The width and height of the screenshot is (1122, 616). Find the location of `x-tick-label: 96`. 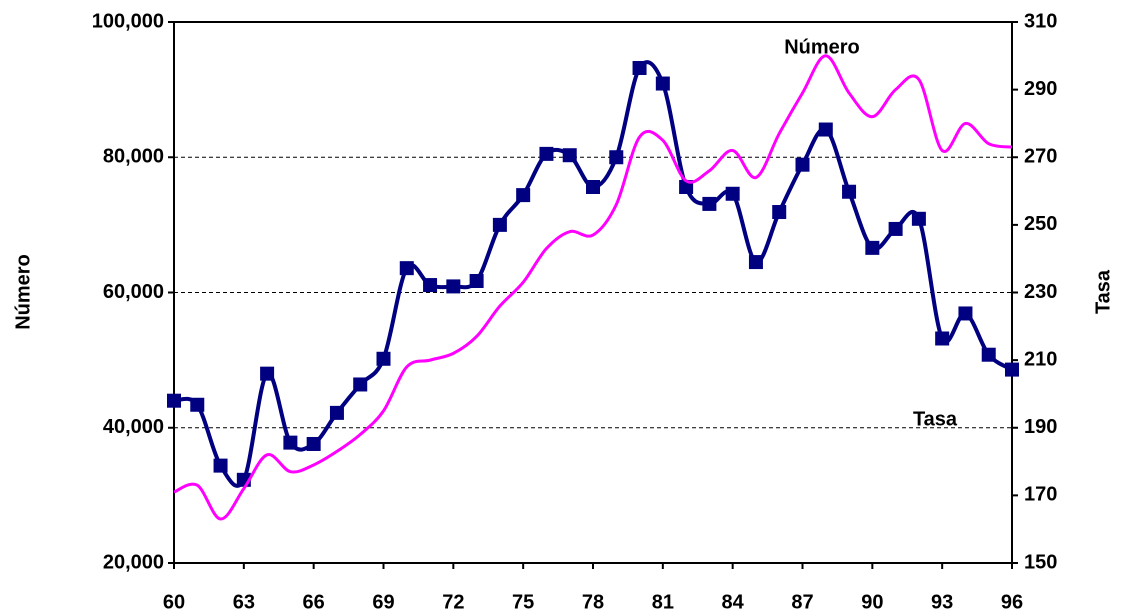

x-tick-label: 96 is located at coordinates (1012, 602).